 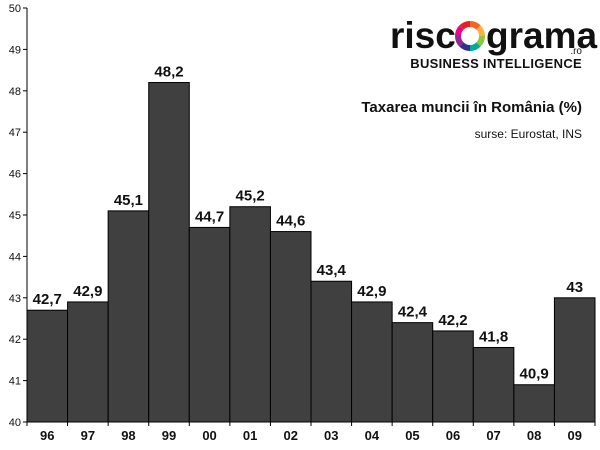 What do you see at coordinates (47, 435) in the screenshot?
I see `x-tick-label: 96` at bounding box center [47, 435].